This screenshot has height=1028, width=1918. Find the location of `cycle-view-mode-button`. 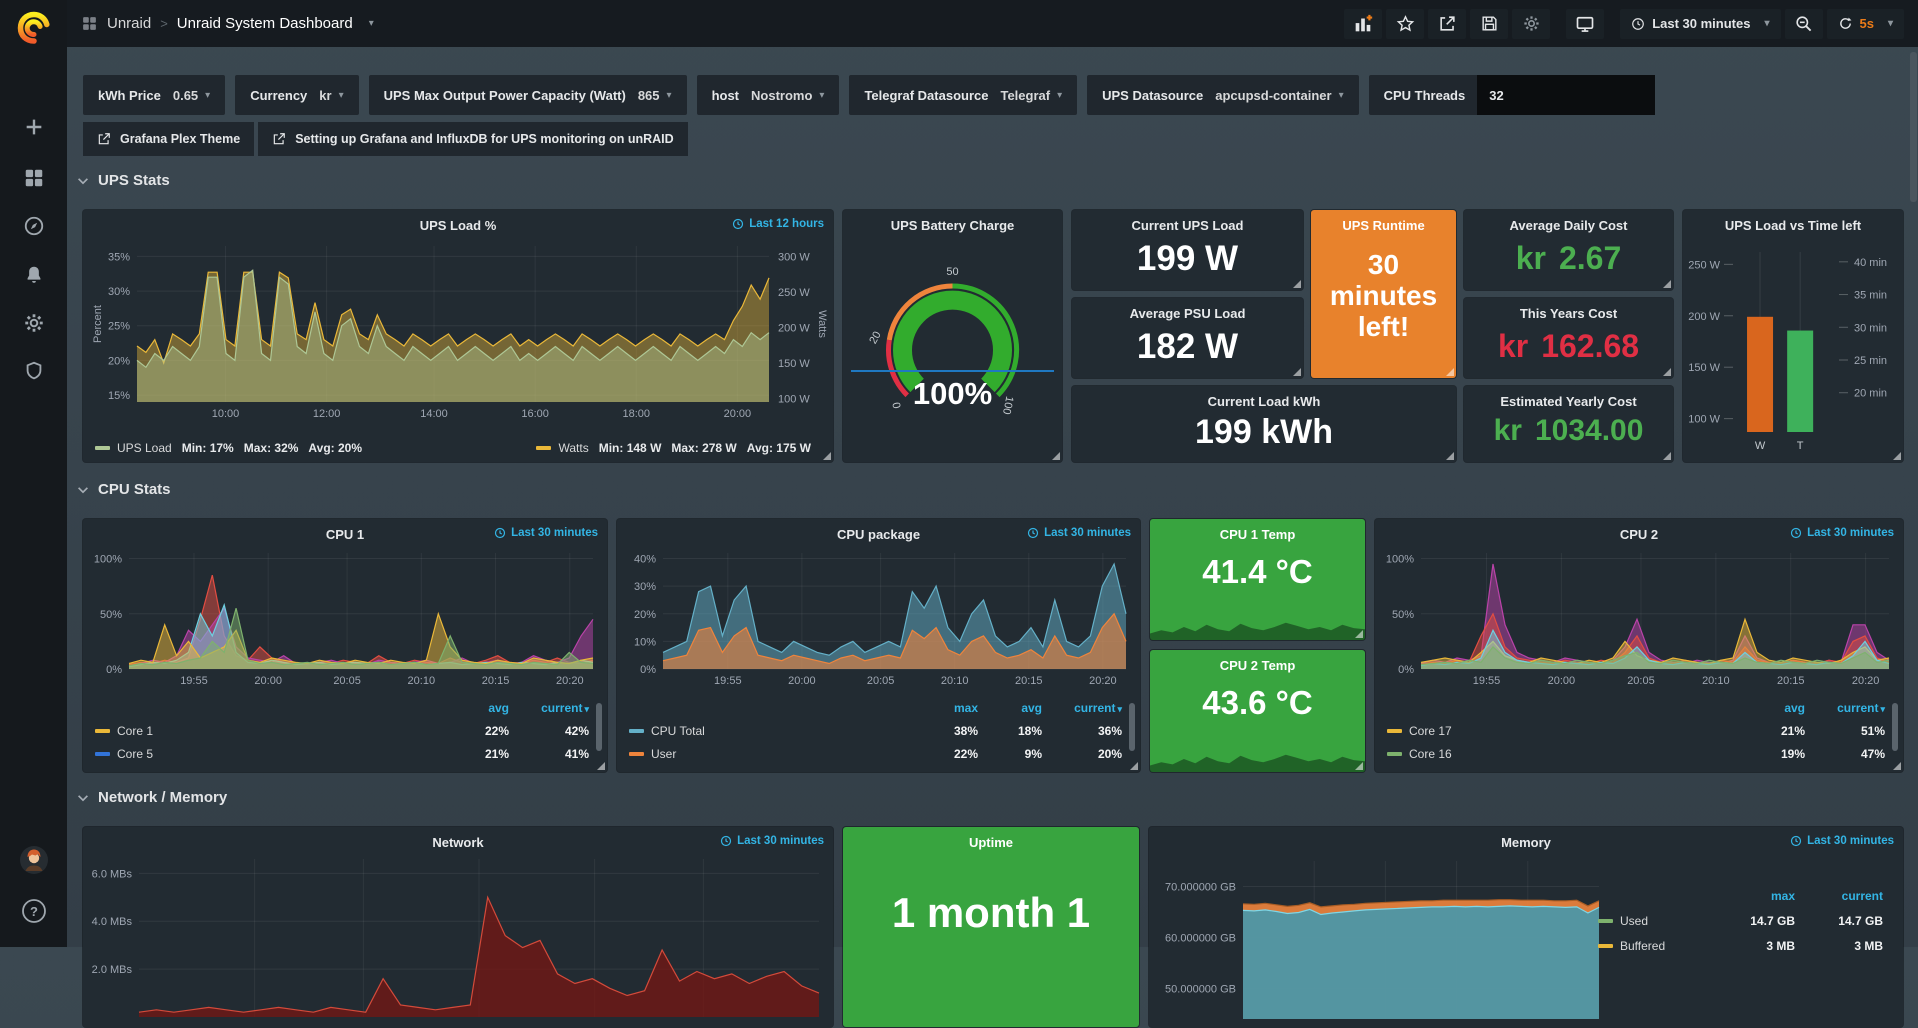

cycle-view-mode-button is located at coordinates (1585, 23).